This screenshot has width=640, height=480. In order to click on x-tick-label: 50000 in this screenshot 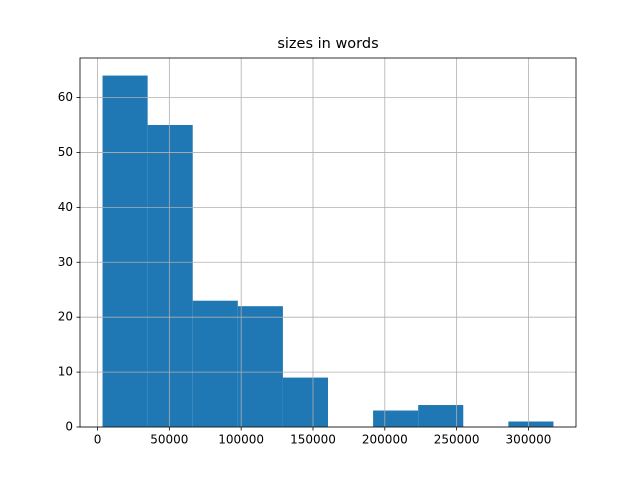, I will do `click(169, 440)`.